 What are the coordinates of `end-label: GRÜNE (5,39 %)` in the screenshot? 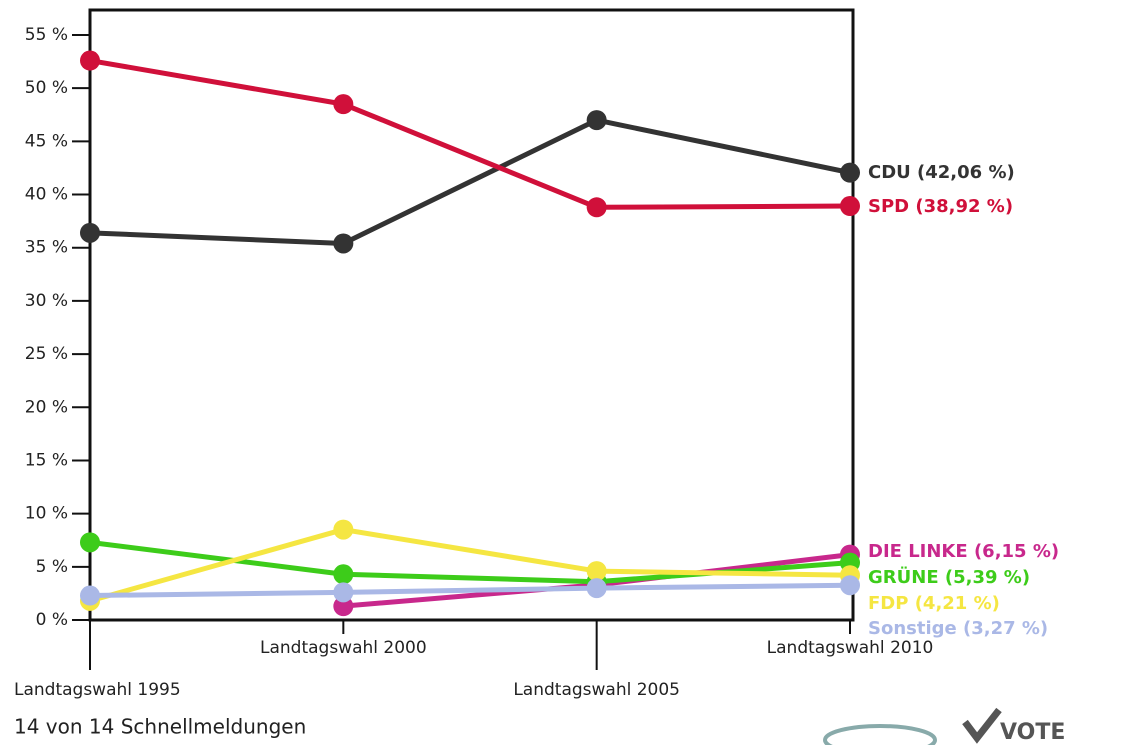 It's located at (949, 577).